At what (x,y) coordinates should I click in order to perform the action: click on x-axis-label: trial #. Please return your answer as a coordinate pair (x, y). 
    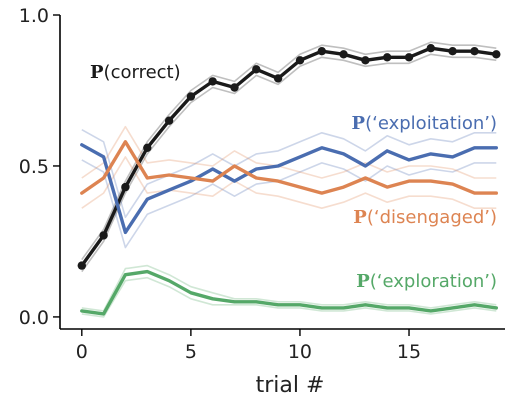
    Looking at the image, I should click on (290, 385).